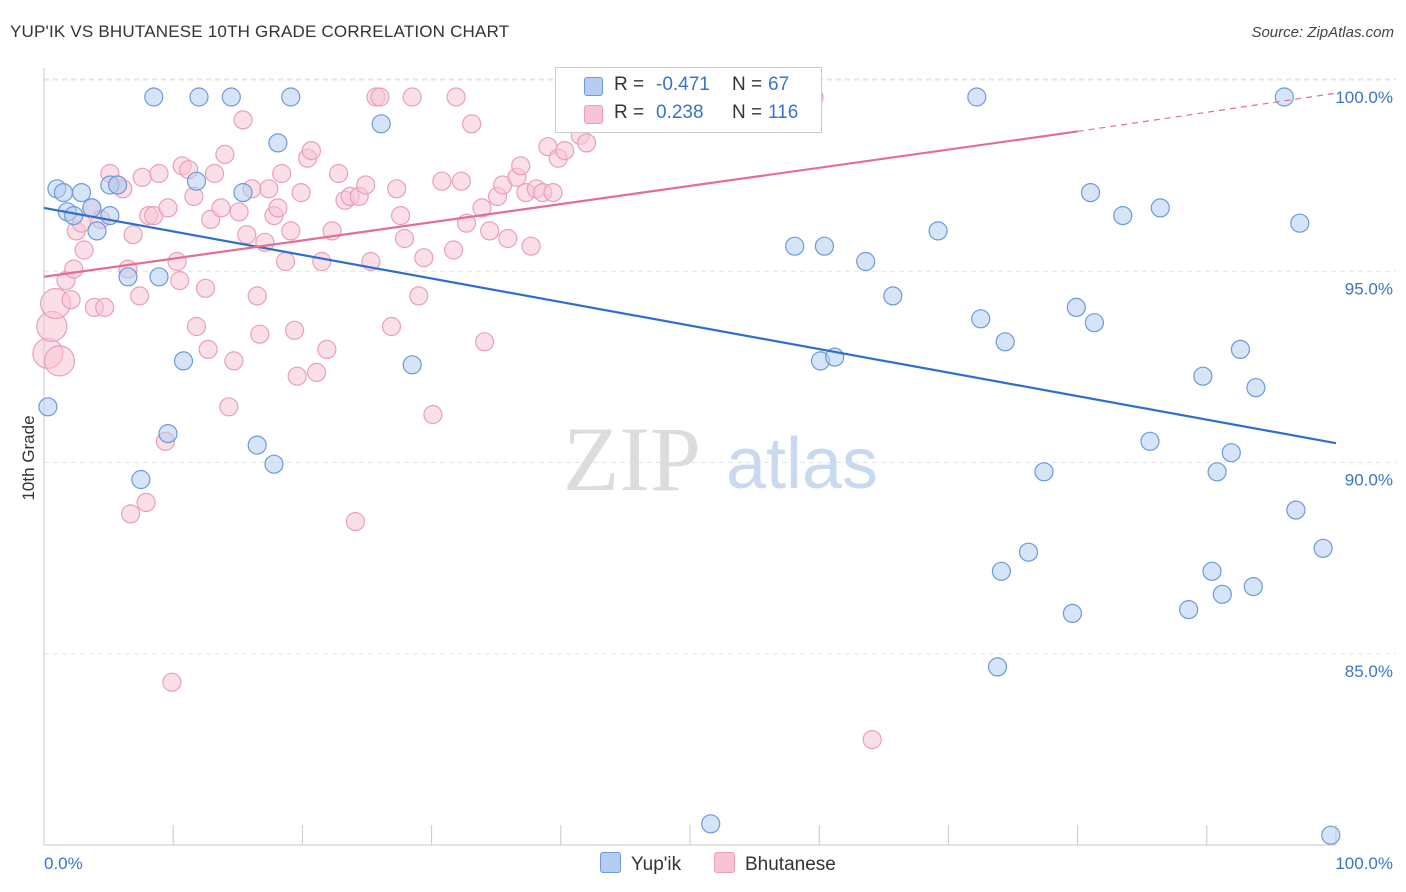 This screenshot has height=892, width=1406. What do you see at coordinates (783, 112) in the screenshot?
I see `legend-n-value: 116` at bounding box center [783, 112].